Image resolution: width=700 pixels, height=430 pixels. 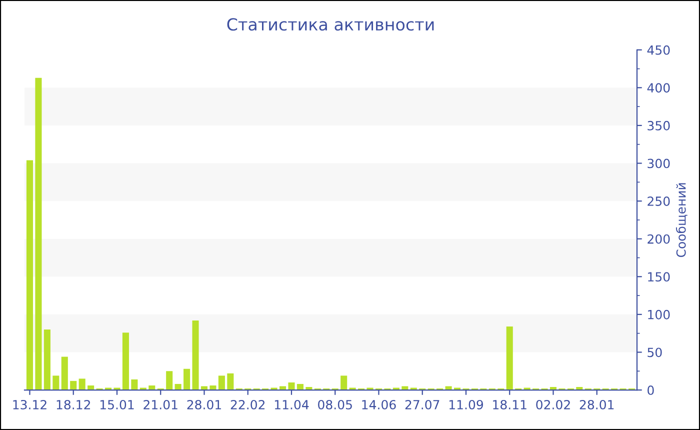 I want to click on x-tick-label: 15.01, so click(x=117, y=405).